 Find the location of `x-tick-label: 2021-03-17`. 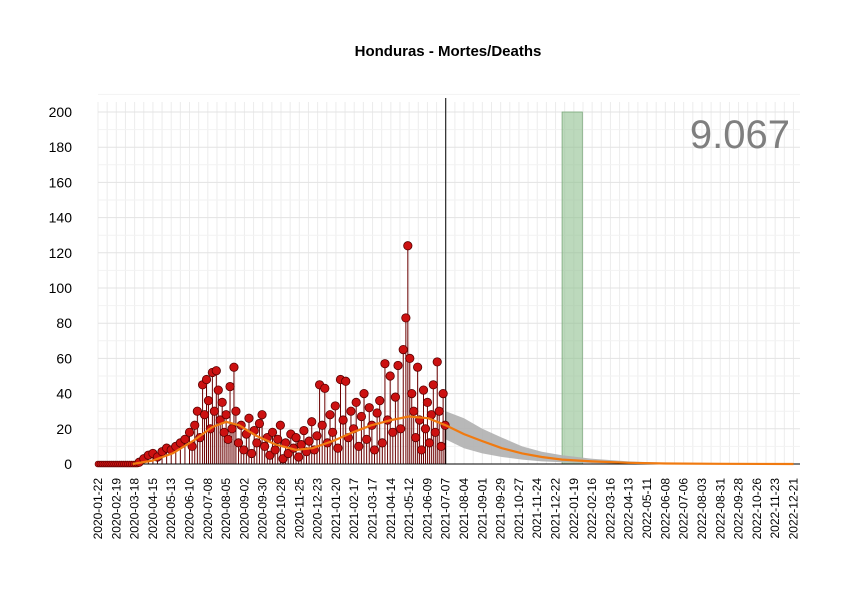

x-tick-label: 2021-03-17 is located at coordinates (373, 509).